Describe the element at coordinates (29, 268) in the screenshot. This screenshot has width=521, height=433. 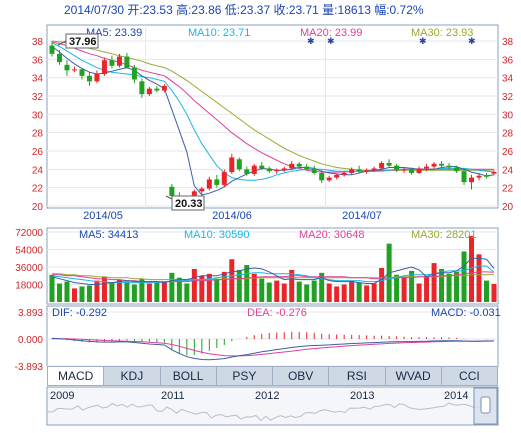
I see `volume-tick-label: 36000` at that location.